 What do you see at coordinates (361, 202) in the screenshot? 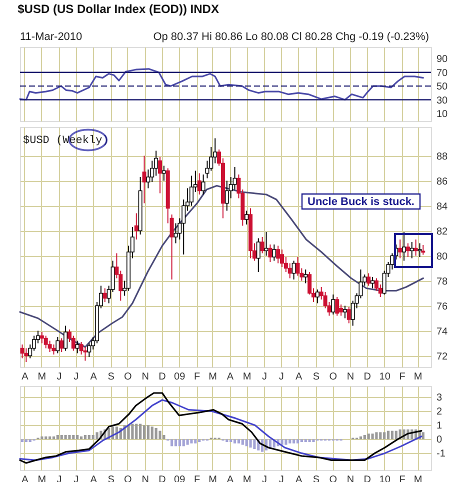
I see `annotation: Uncle Buck is stuck.` at bounding box center [361, 202].